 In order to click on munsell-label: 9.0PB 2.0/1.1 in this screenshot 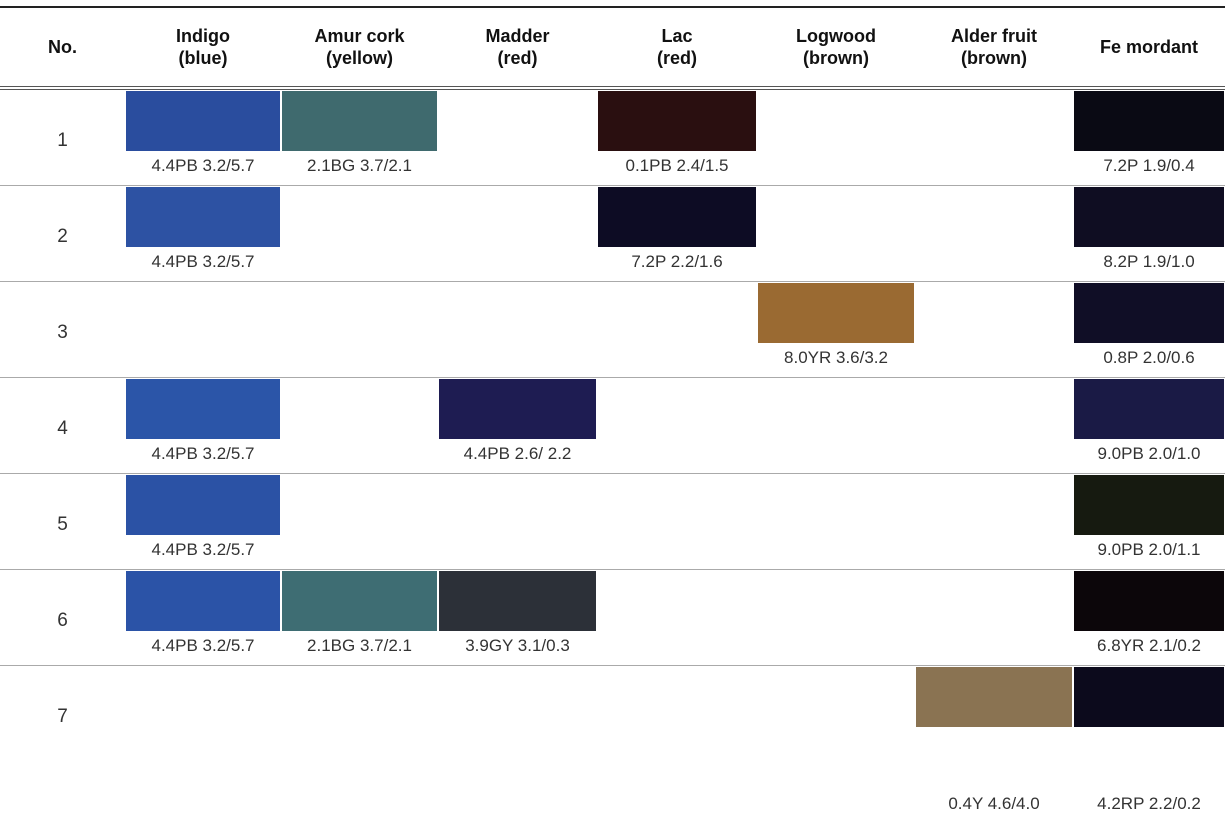, I will do `click(1149, 549)`.